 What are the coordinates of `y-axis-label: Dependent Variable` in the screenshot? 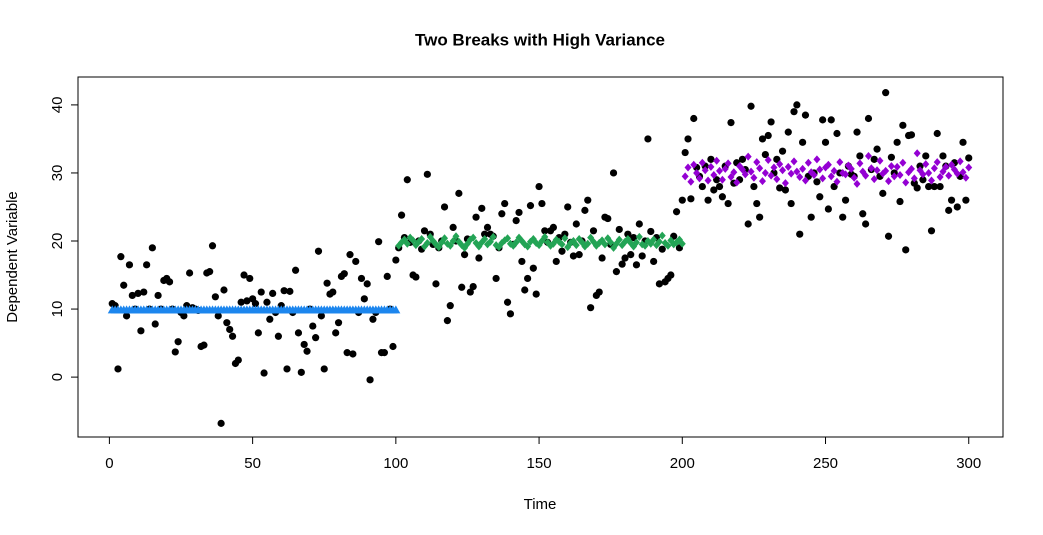 It's located at (12, 256).